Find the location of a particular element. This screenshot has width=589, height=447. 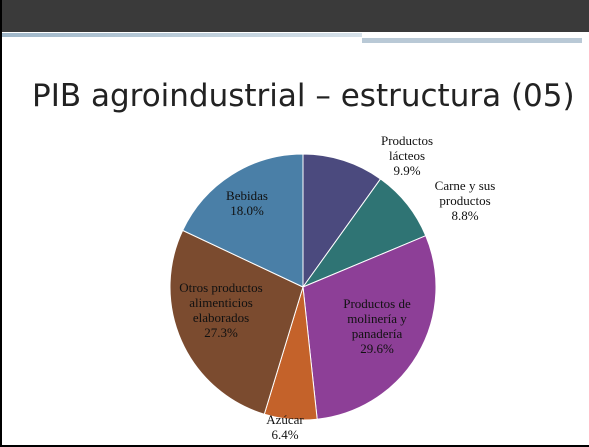

slice-label: Productos lácteos 9.9% is located at coordinates (407, 155).